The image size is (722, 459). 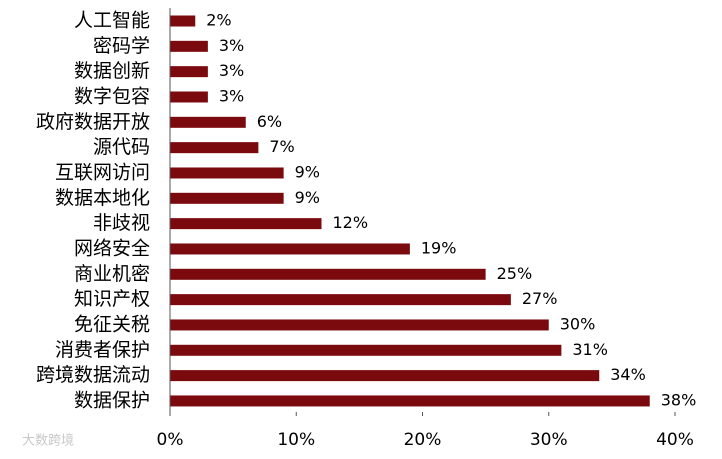 What do you see at coordinates (218, 20) in the screenshot?
I see `value-label: 2%` at bounding box center [218, 20].